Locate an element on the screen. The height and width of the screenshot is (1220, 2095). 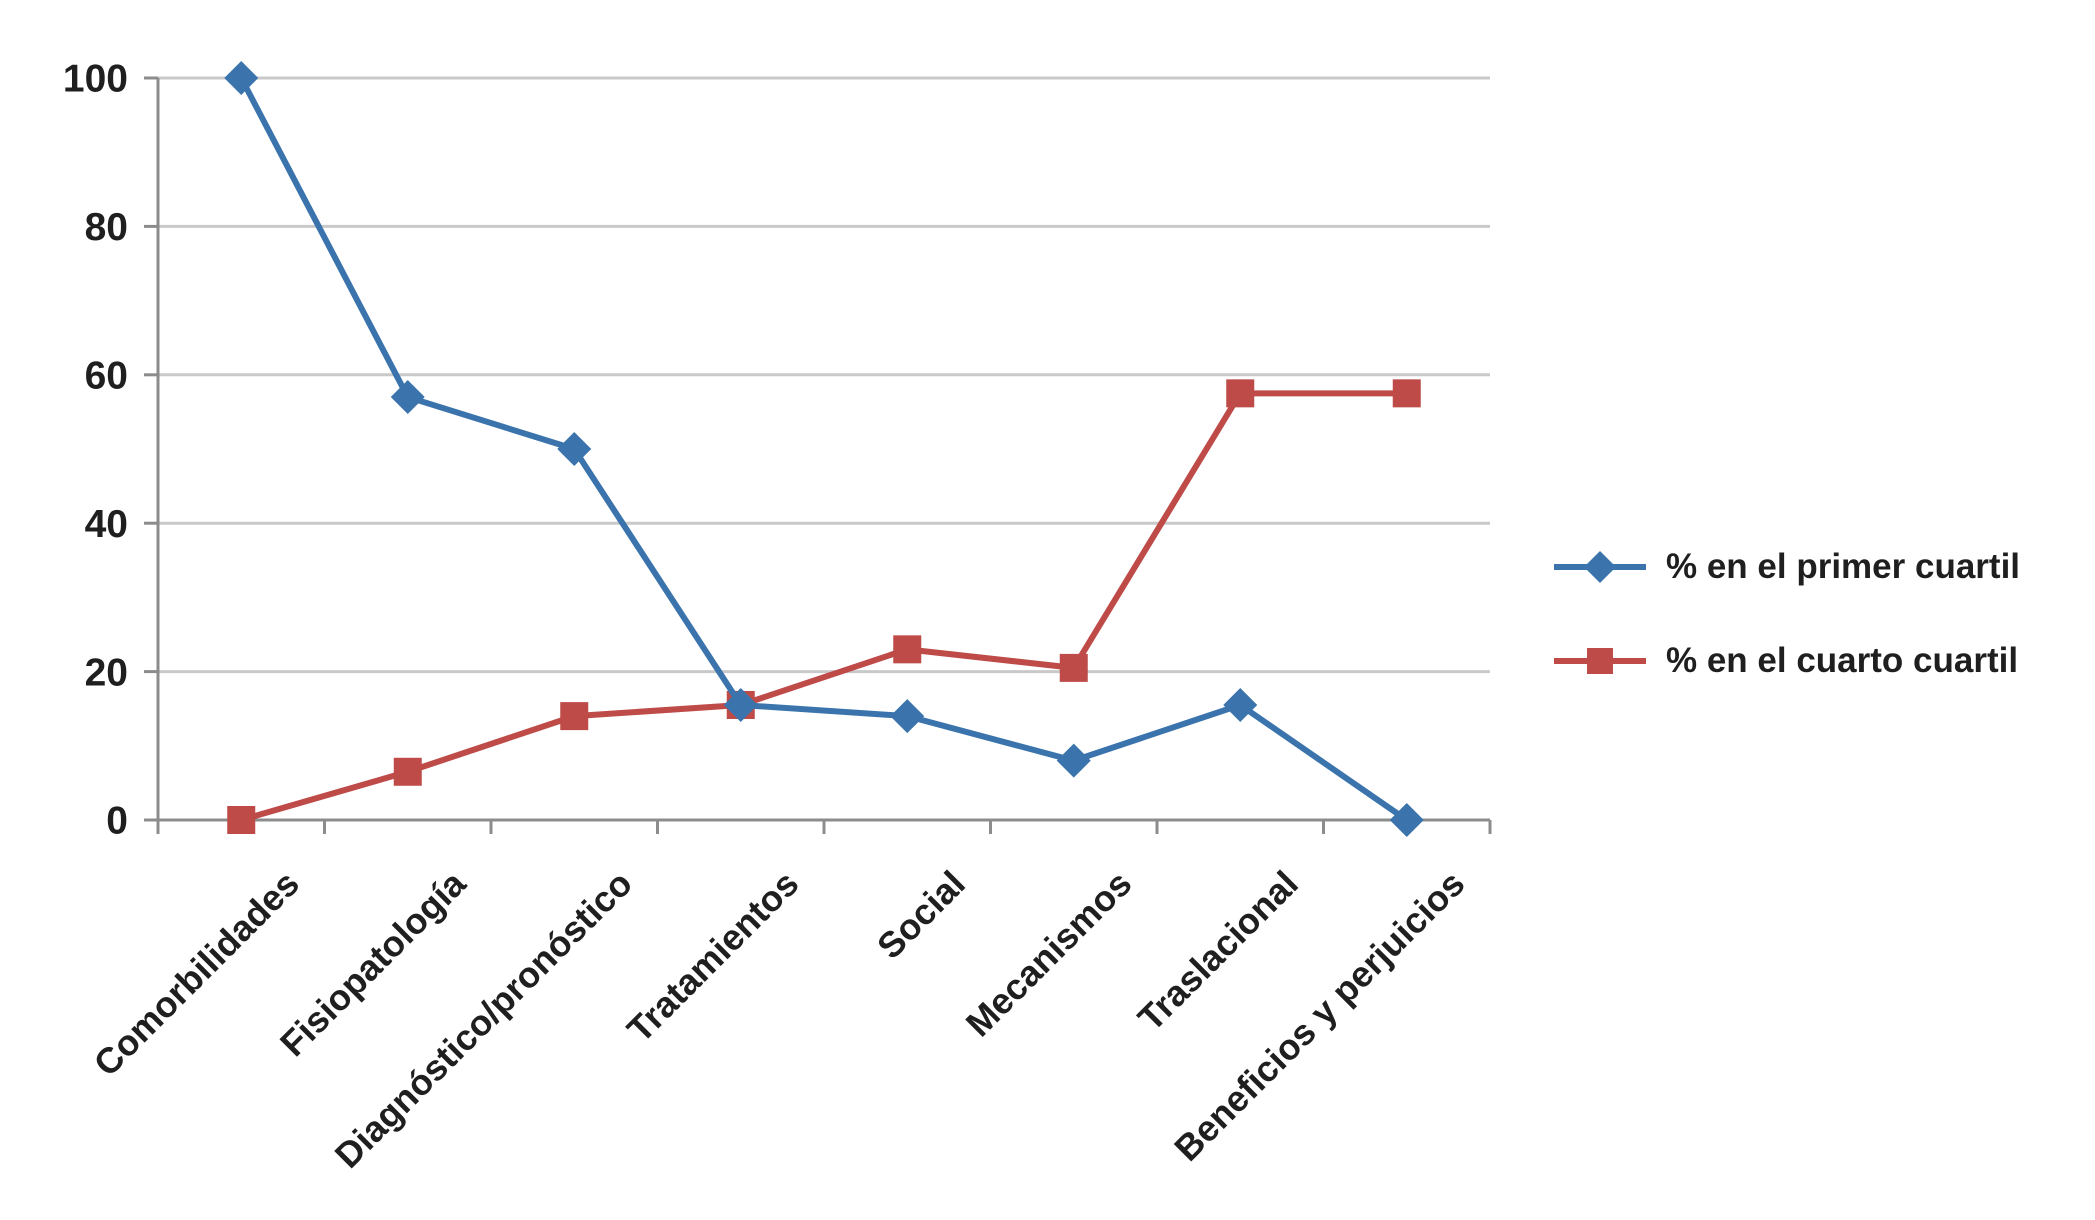
x-category-label: Mecanismos is located at coordinates (1049, 954).